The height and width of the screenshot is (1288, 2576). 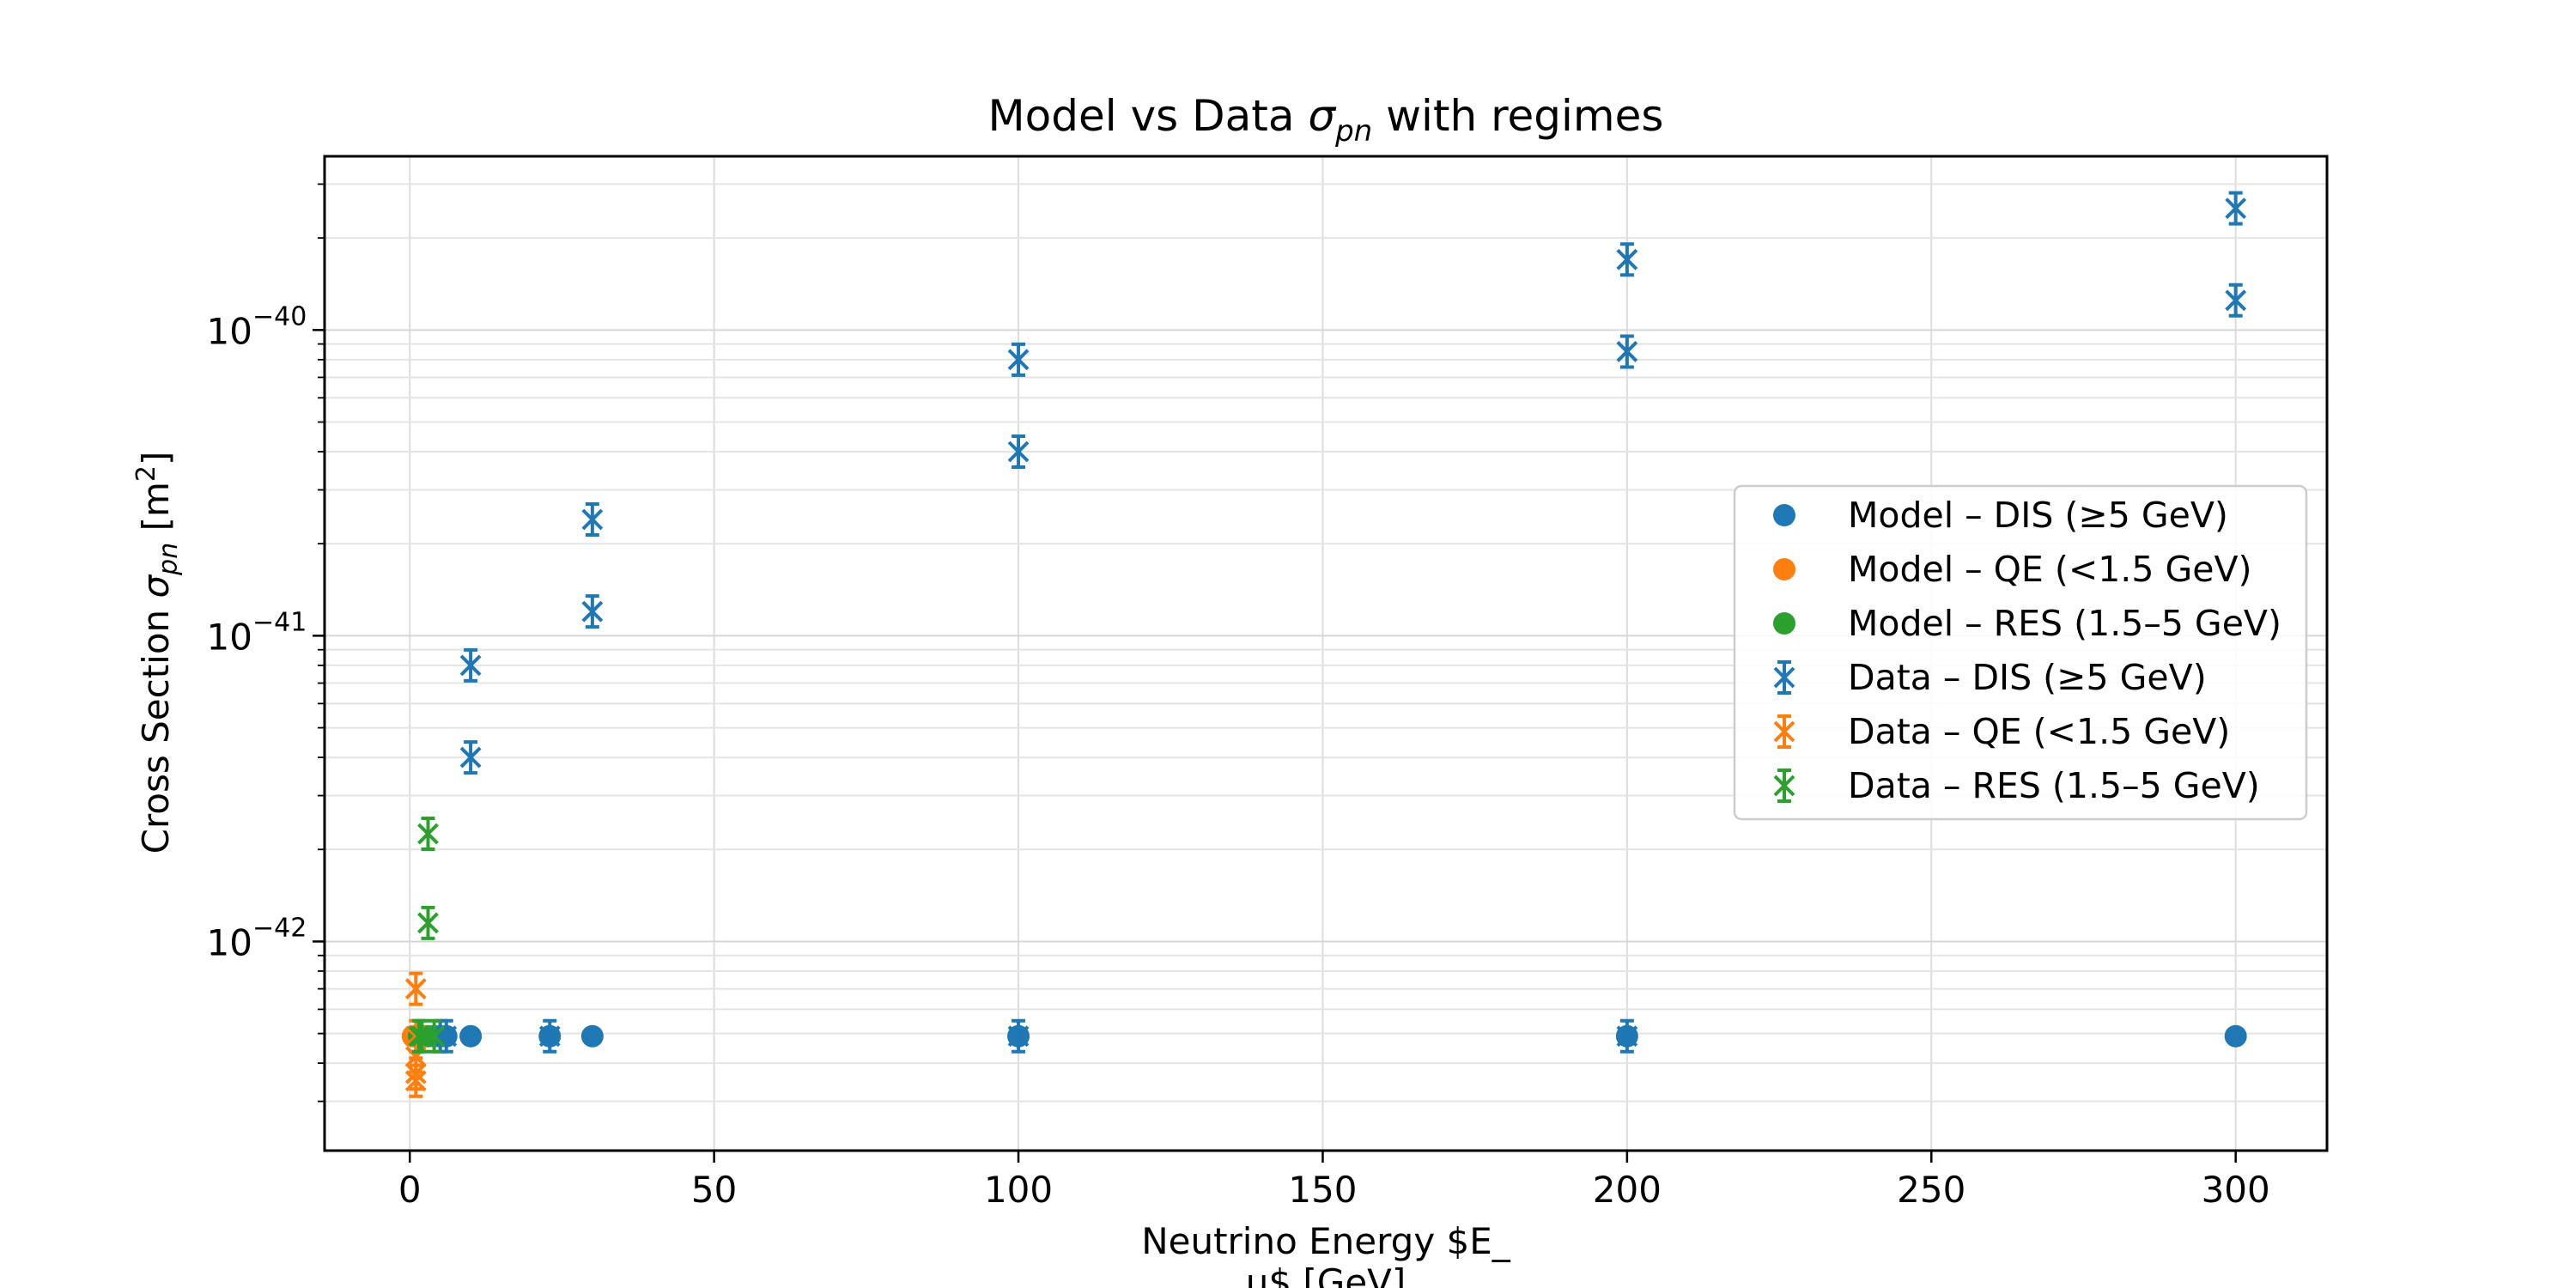 What do you see at coordinates (2039, 731) in the screenshot?
I see `legend-label: Data – QE (<1.5 GeV)` at bounding box center [2039, 731].